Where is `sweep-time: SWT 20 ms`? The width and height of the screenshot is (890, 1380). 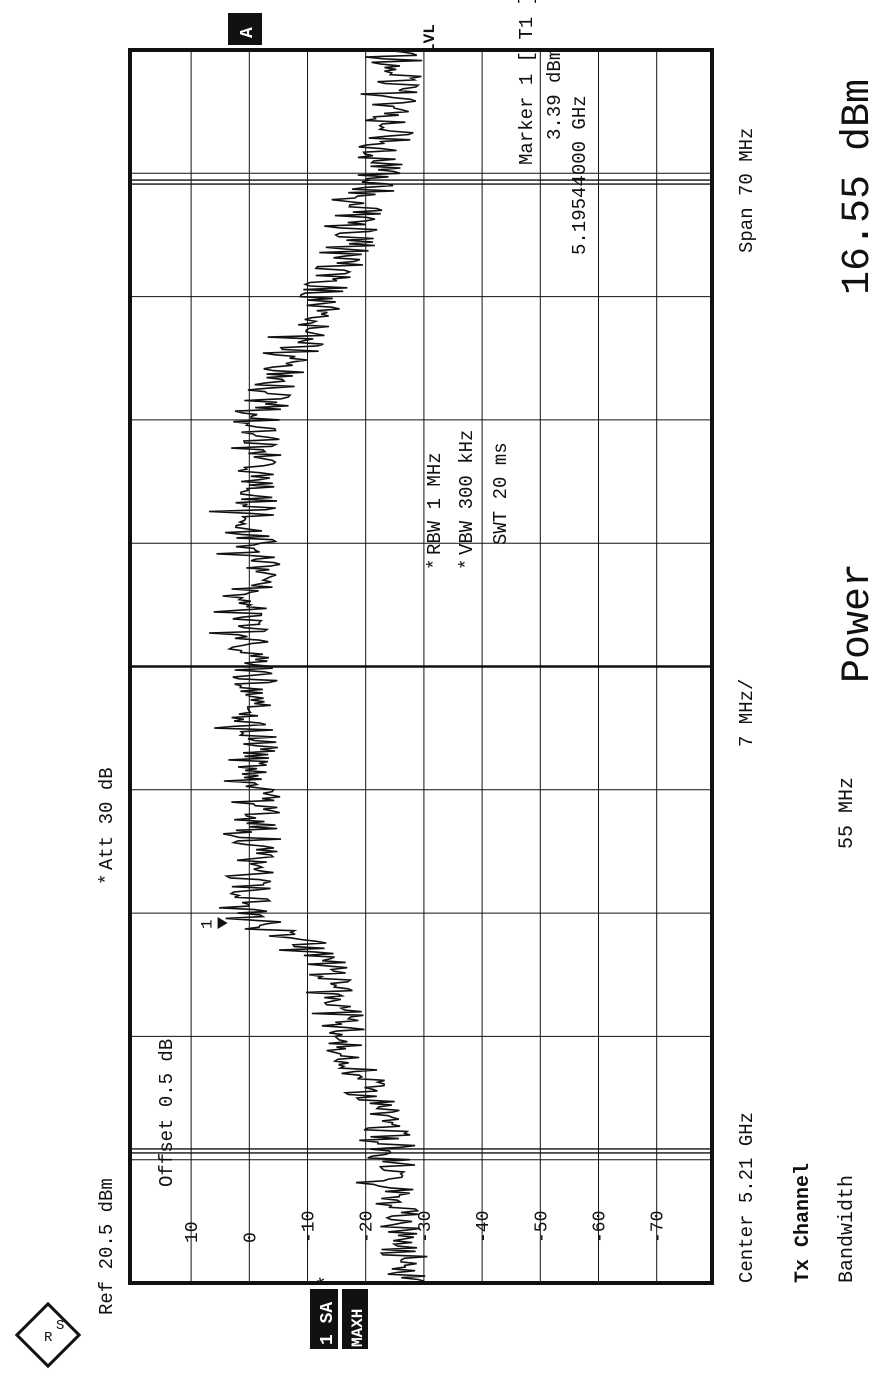
sweep-time: SWT 20 ms is located at coordinates (501, 493).